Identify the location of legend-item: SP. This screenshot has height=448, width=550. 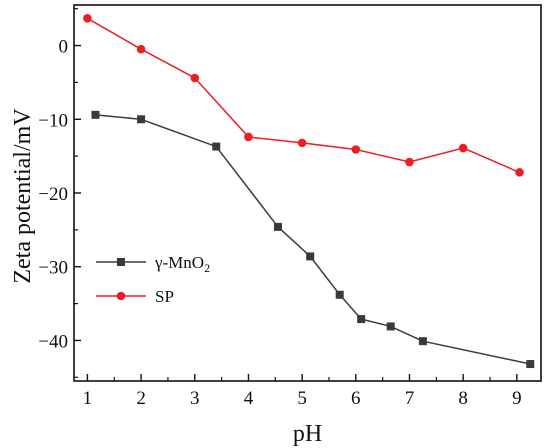
(135, 296).